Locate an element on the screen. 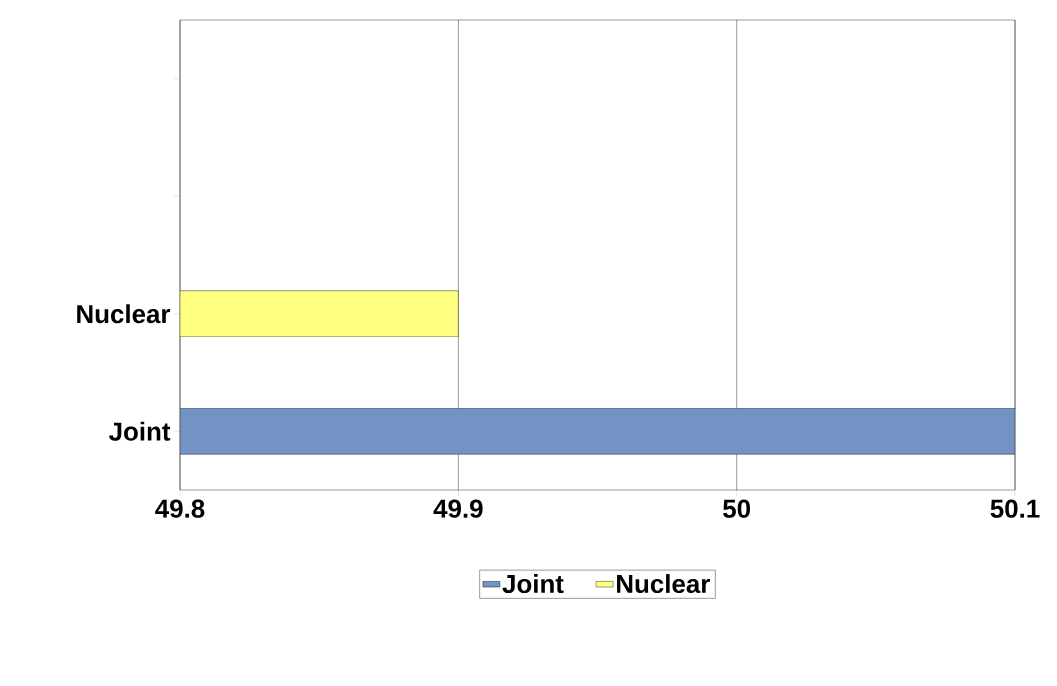 This screenshot has width=1057, height=686. x-tick-label: 49.8 is located at coordinates (180, 508).